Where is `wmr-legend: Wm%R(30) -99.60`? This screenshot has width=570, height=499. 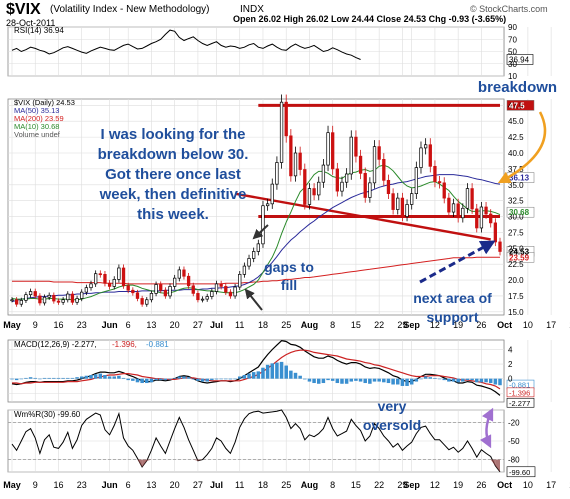
wmr-legend: Wm%R(30) -99.60 is located at coordinates (47, 414).